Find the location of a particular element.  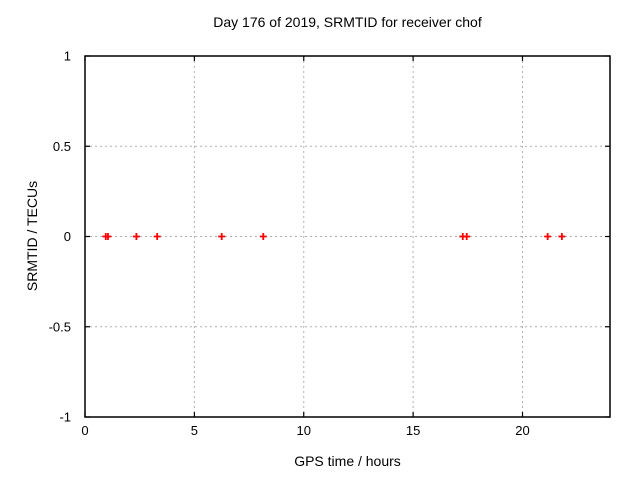

x-tick-label: 20 is located at coordinates (522, 430).